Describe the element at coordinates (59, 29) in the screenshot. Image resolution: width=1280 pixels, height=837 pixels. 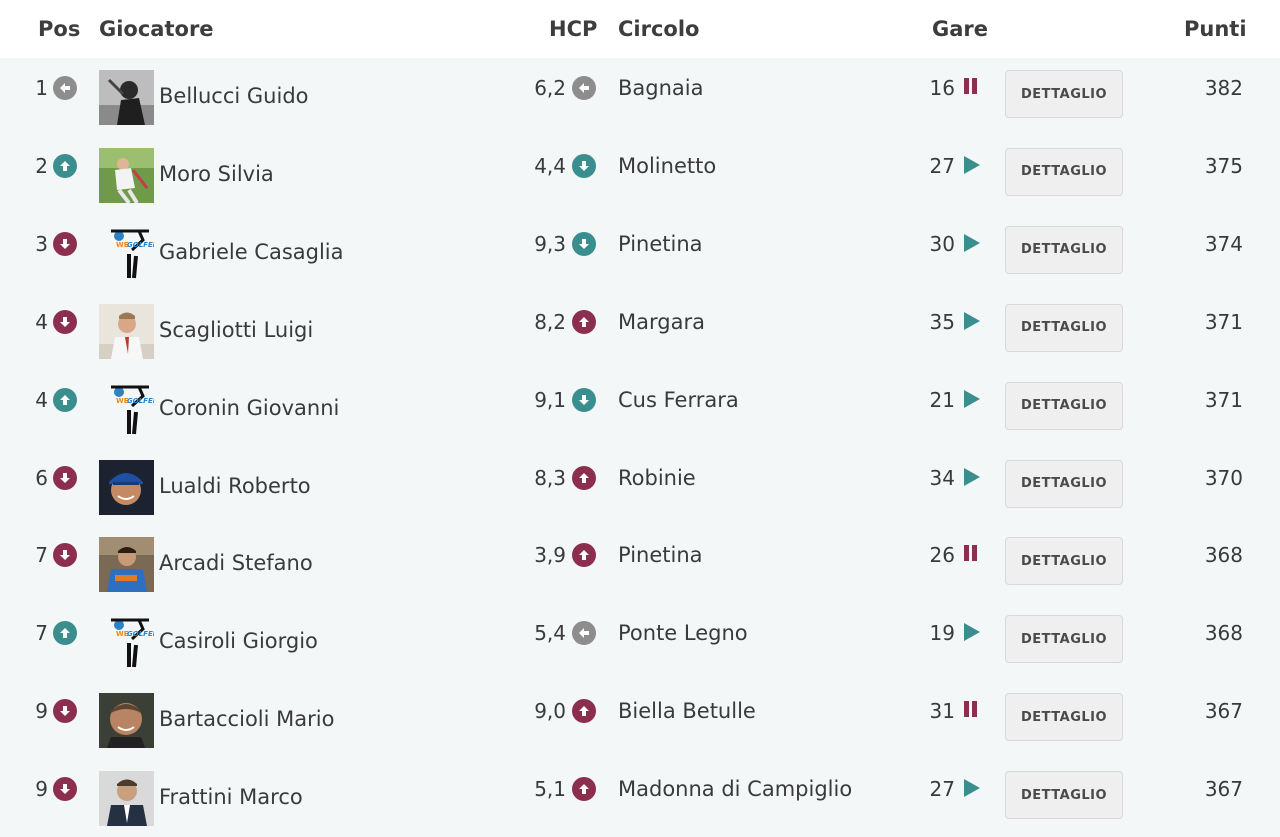
I see `header-pos: Pos` at that location.